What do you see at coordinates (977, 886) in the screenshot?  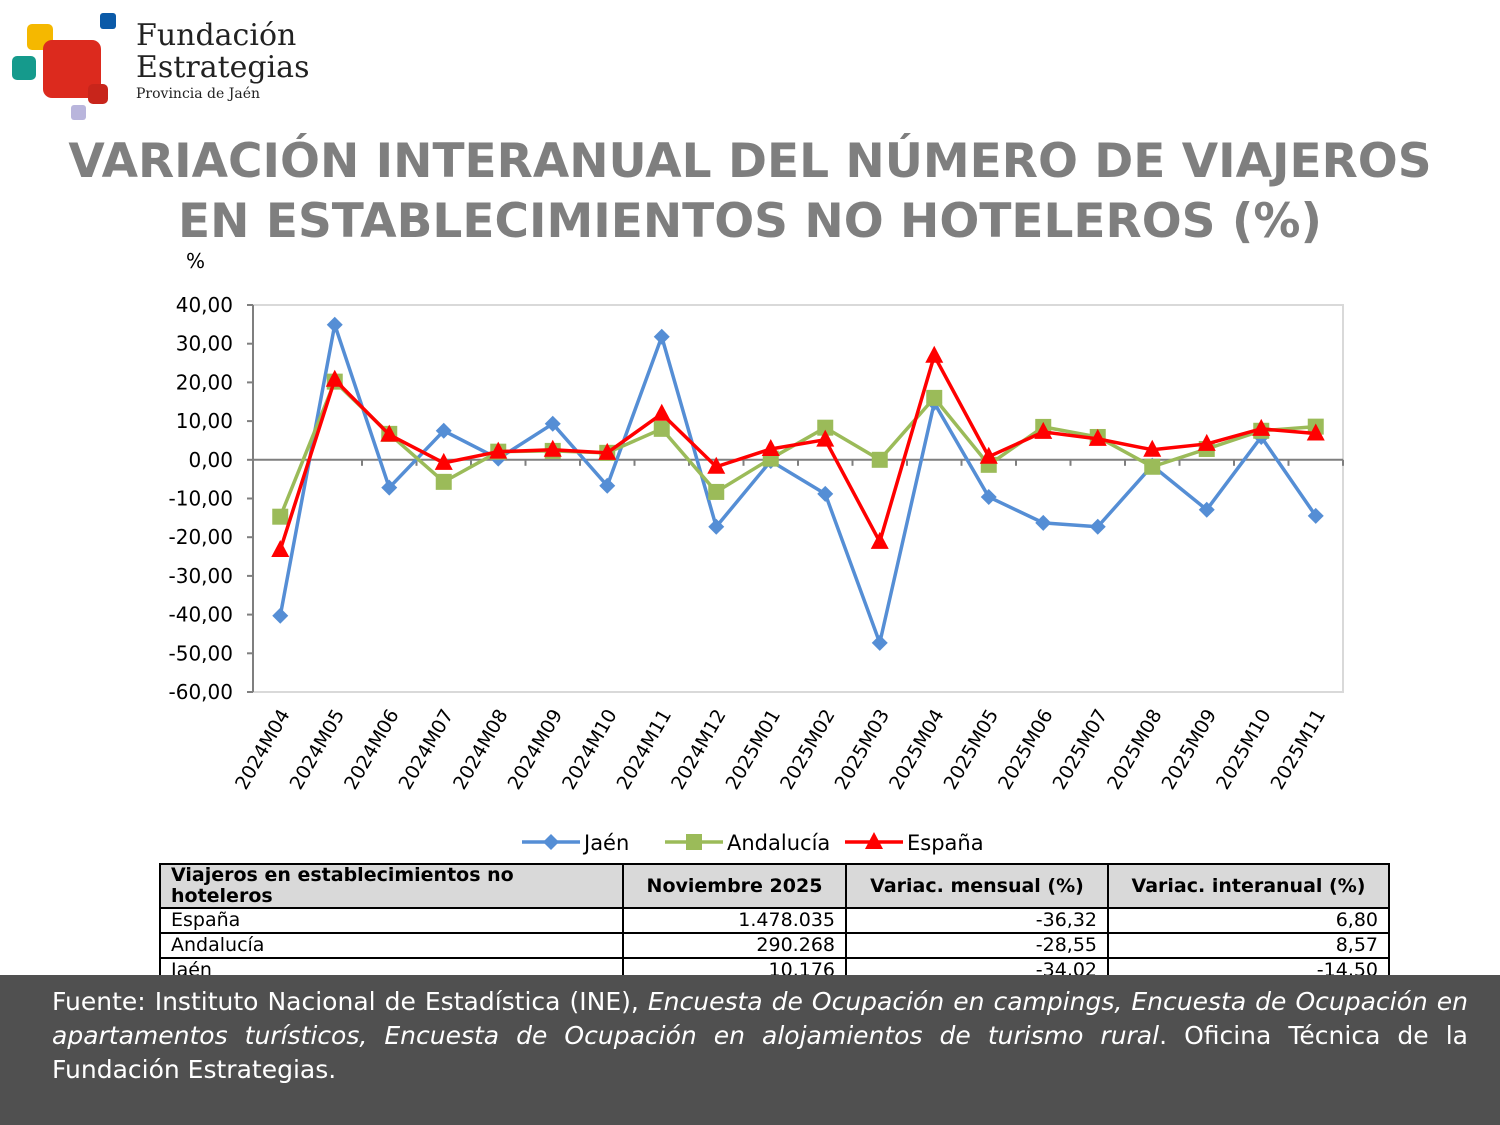 I see `col-header: Variac. mensual (%)` at bounding box center [977, 886].